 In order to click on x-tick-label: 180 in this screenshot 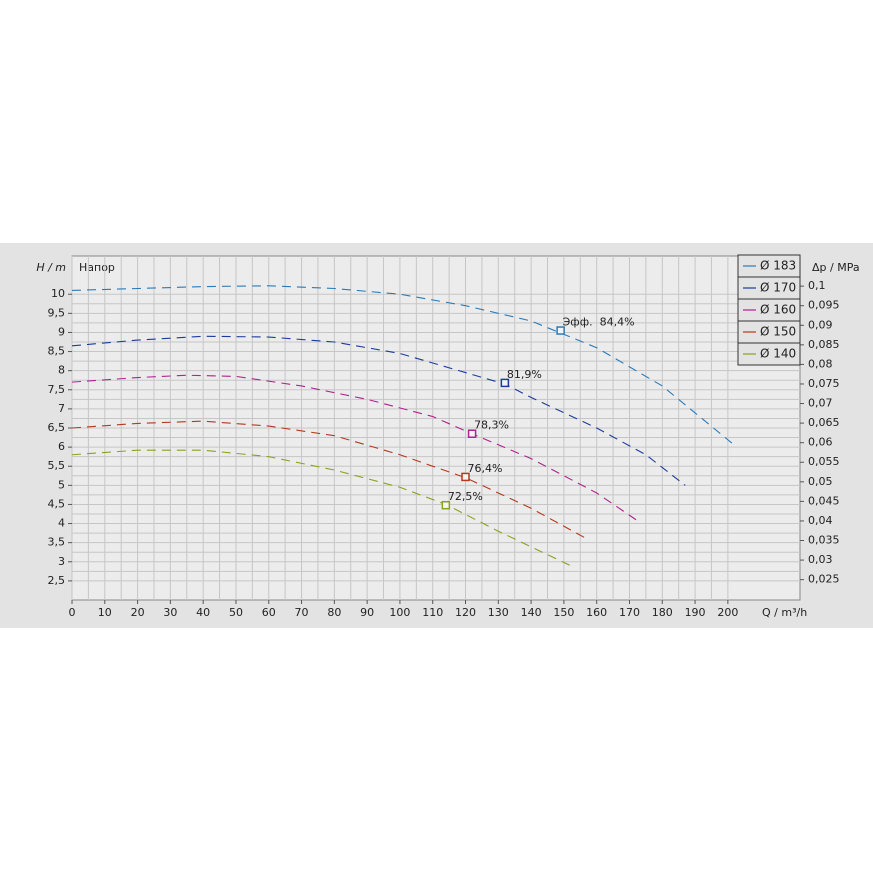, I will do `click(662, 612)`.